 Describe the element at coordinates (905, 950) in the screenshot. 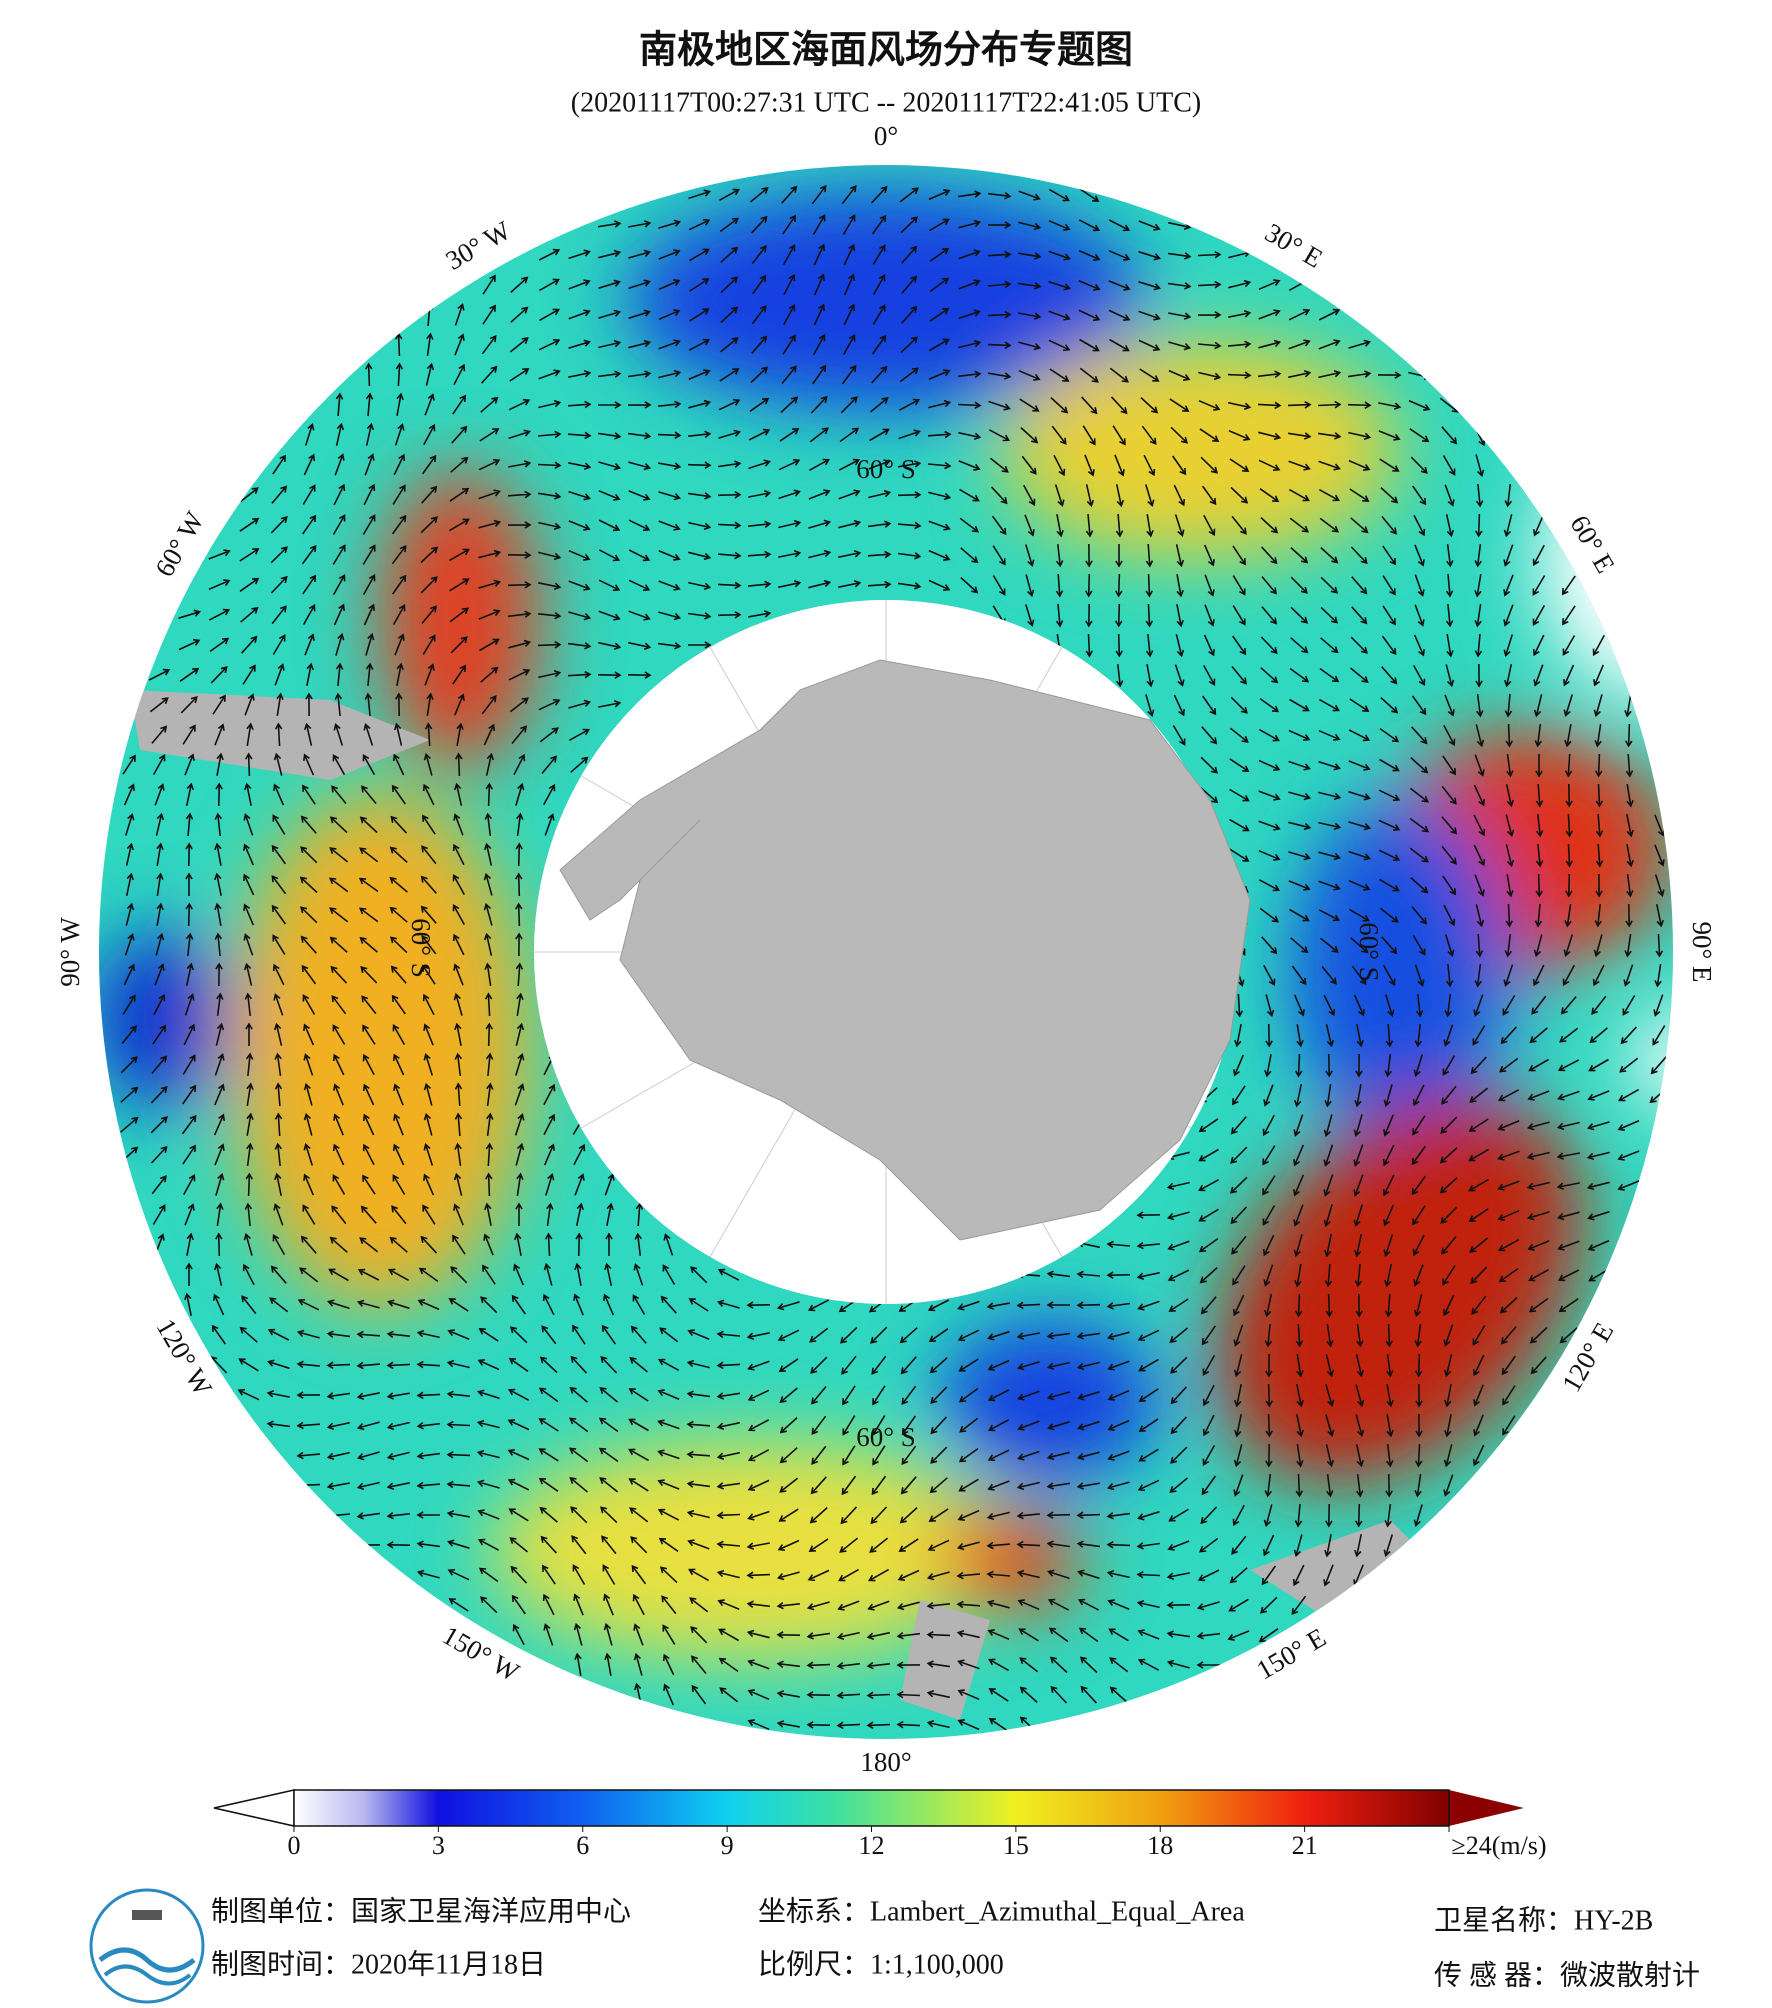

I see `antarctica` at that location.